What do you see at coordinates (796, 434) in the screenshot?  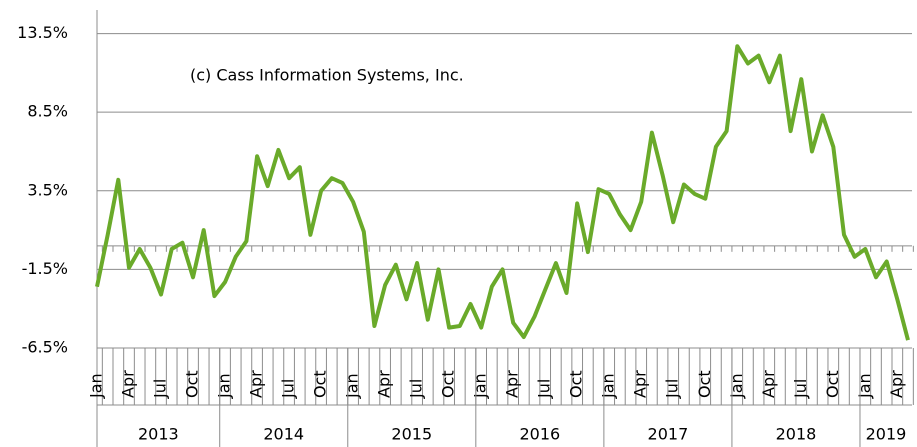 I see `year-label: 2018` at bounding box center [796, 434].